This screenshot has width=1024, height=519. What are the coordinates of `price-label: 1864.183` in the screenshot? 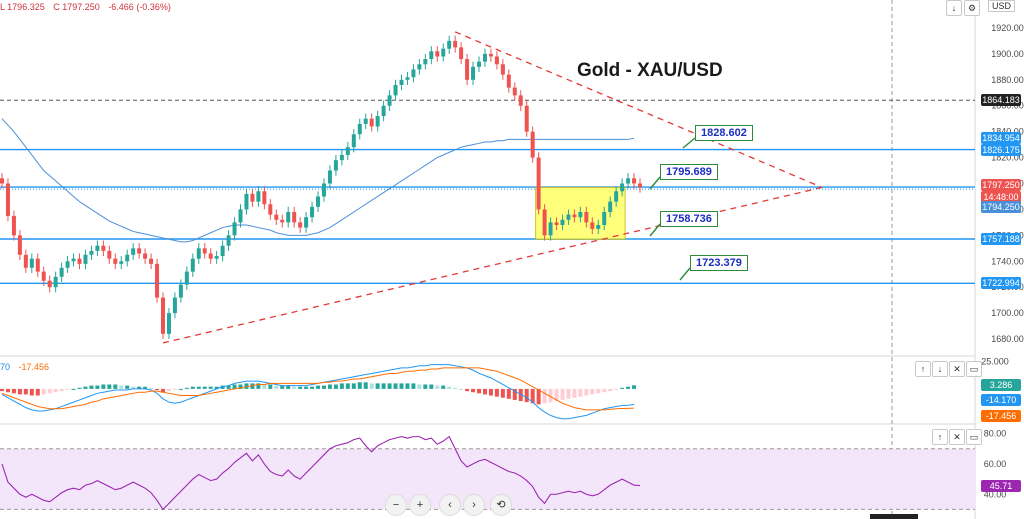 It's located at (1001, 100).